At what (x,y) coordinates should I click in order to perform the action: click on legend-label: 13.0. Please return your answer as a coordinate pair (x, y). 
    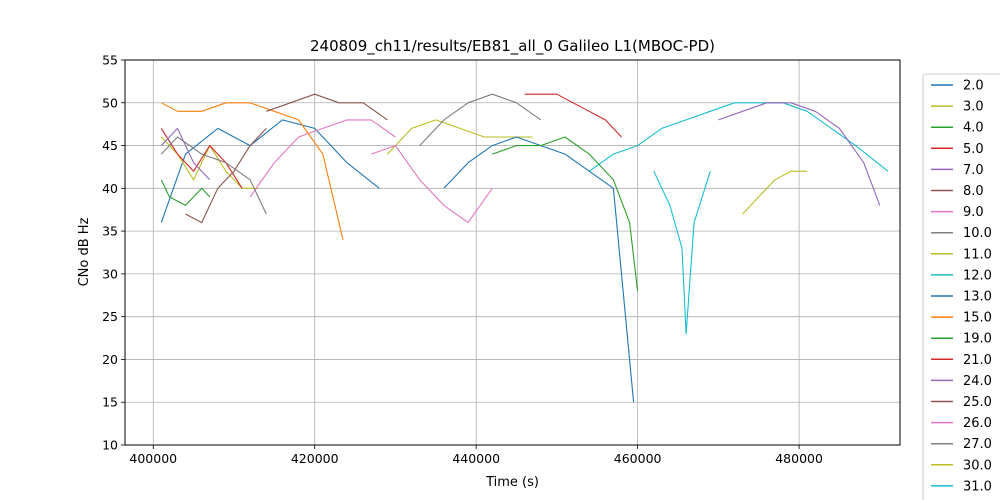
    Looking at the image, I should click on (977, 297).